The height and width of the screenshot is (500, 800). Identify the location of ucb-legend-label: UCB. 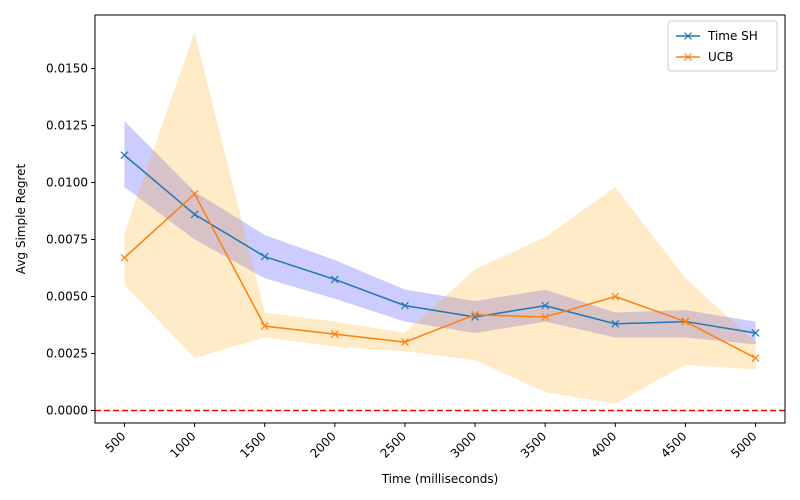
(720, 57).